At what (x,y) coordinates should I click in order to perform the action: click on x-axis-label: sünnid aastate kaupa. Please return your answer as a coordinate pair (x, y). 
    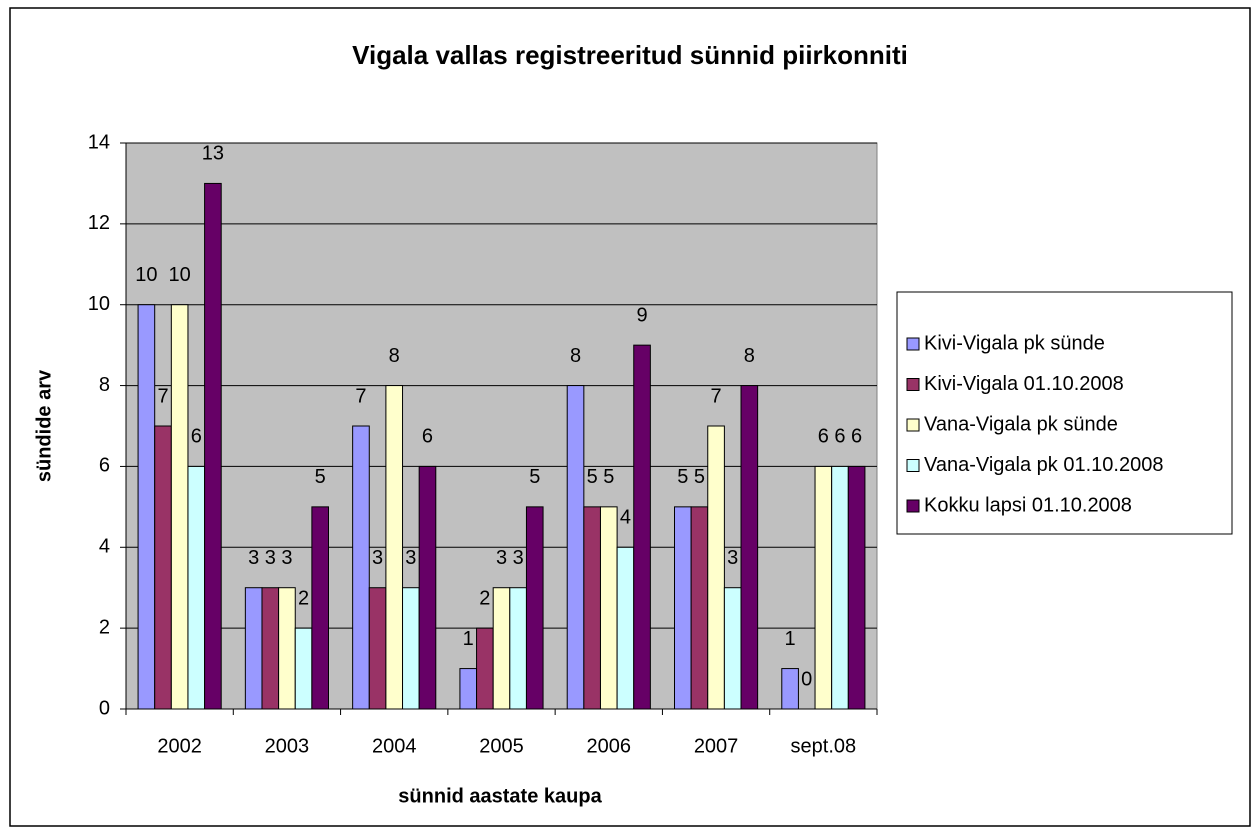
    Looking at the image, I should click on (500, 796).